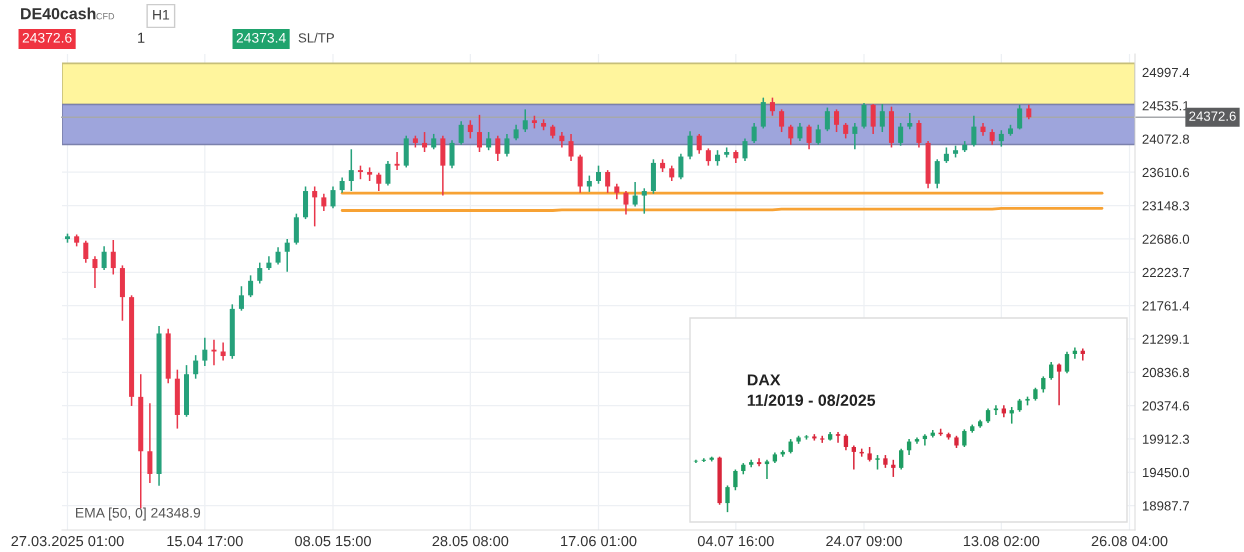  I want to click on text: CFD, so click(105, 16).